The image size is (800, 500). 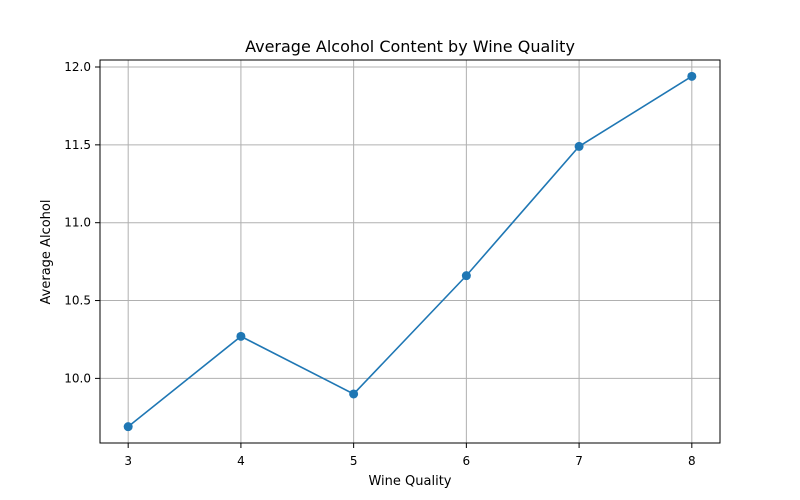 I want to click on y-tick-label: 11.0, so click(x=77, y=223).